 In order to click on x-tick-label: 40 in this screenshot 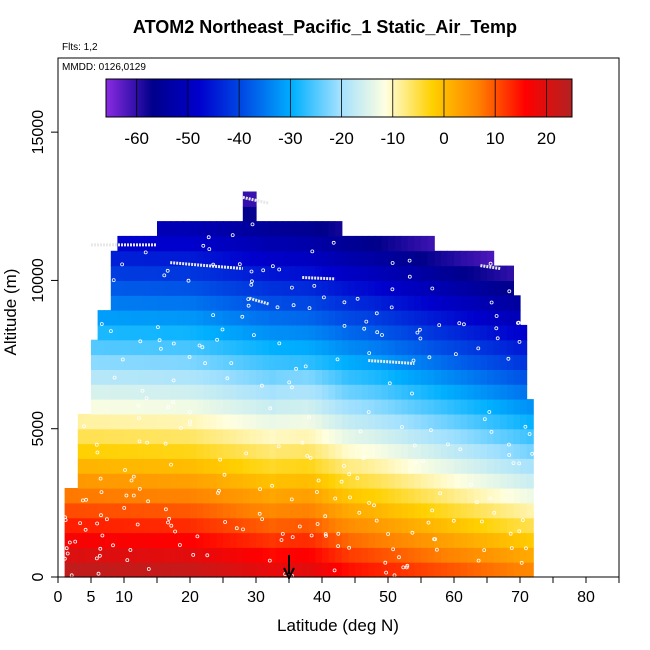, I will do `click(322, 597)`.